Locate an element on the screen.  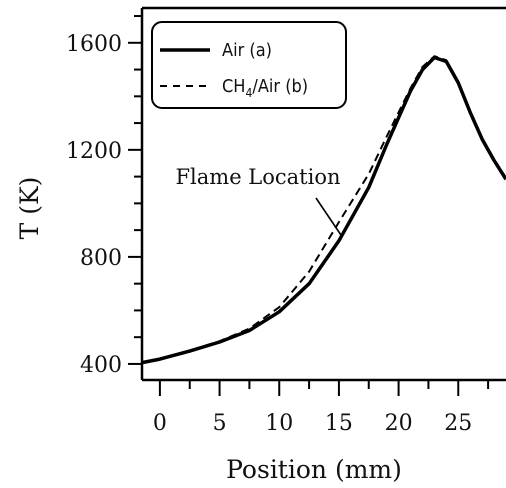
y-tick-label: 400 is located at coordinates (101, 365).